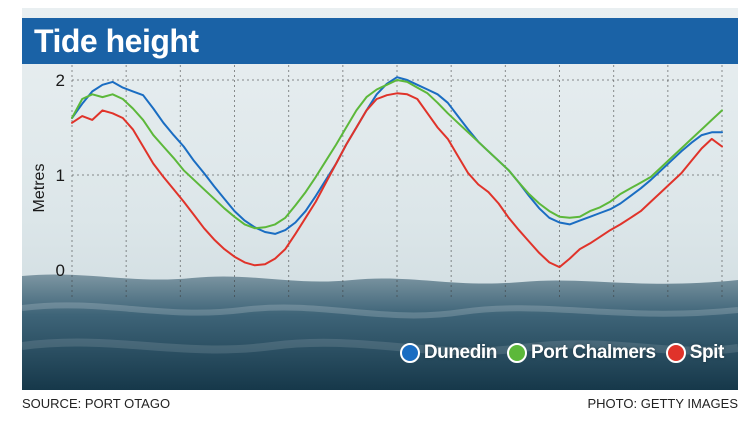 The image size is (748, 426). What do you see at coordinates (675, 353) in the screenshot?
I see `legend-swatch-spit` at bounding box center [675, 353].